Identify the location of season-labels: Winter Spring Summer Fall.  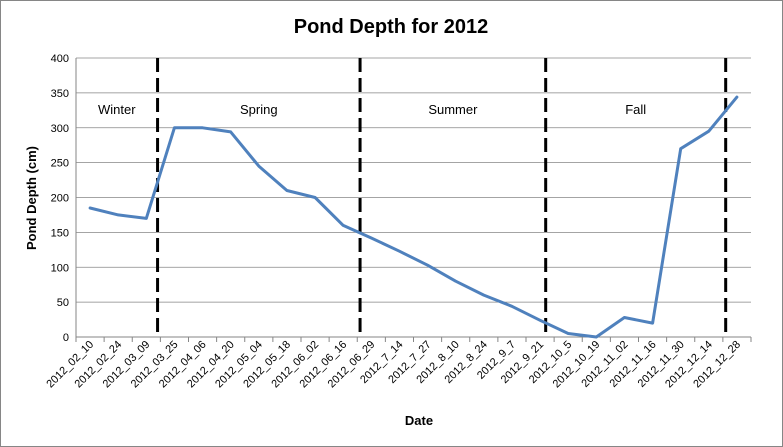
(372, 109).